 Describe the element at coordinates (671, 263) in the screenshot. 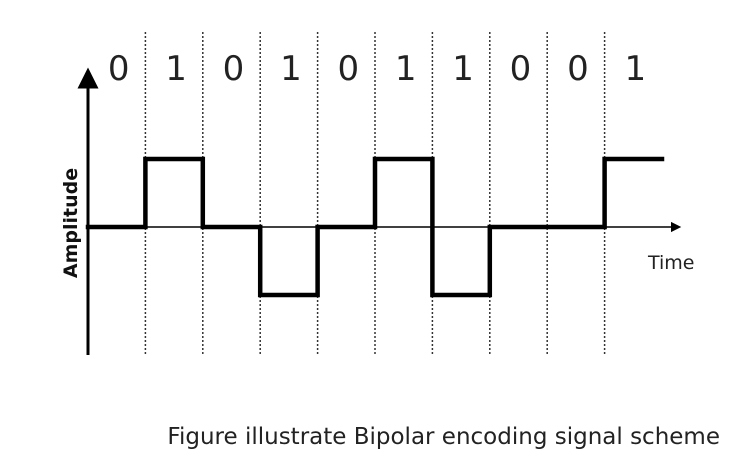

I see `time-axis-label: Time` at that location.